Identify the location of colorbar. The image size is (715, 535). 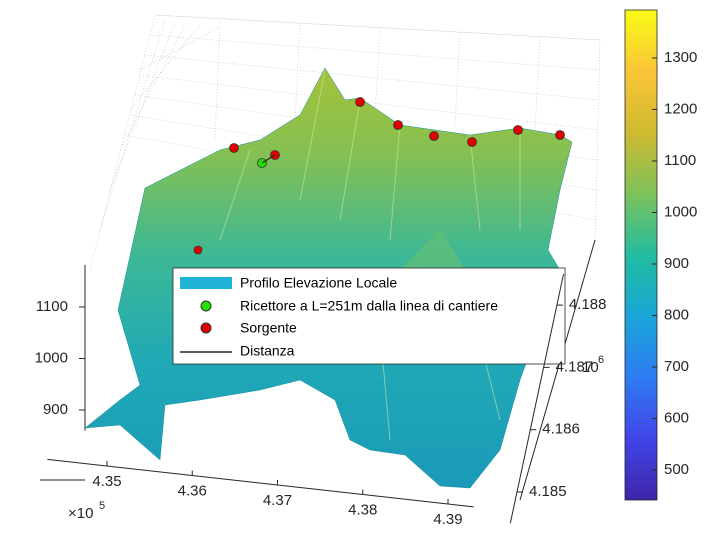
(641, 255).